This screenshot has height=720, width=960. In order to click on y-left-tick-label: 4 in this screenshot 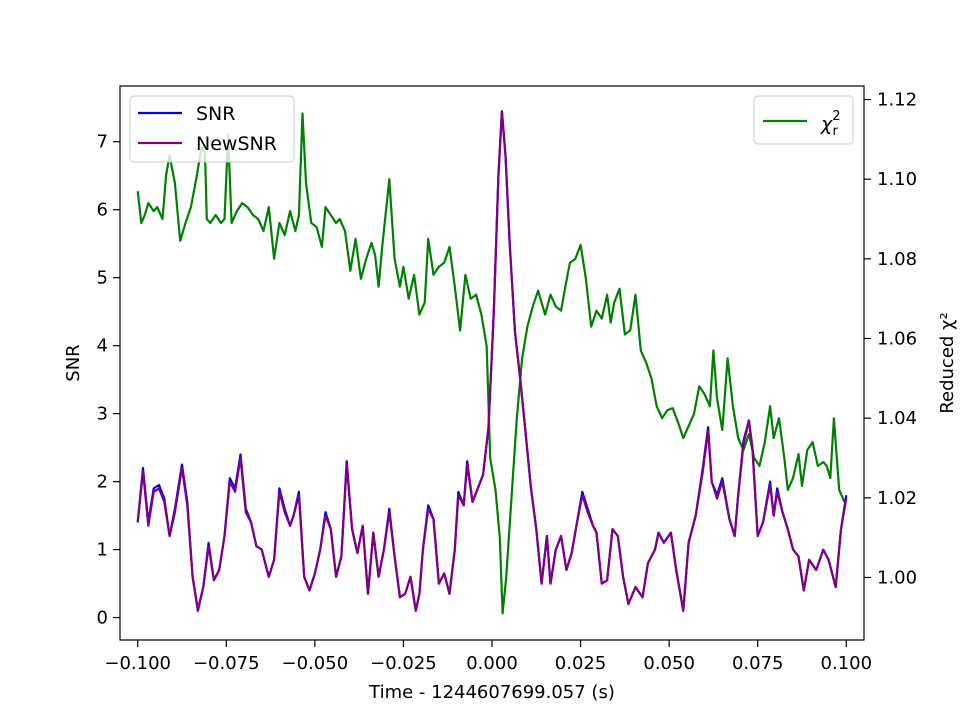, I will do `click(102, 346)`.